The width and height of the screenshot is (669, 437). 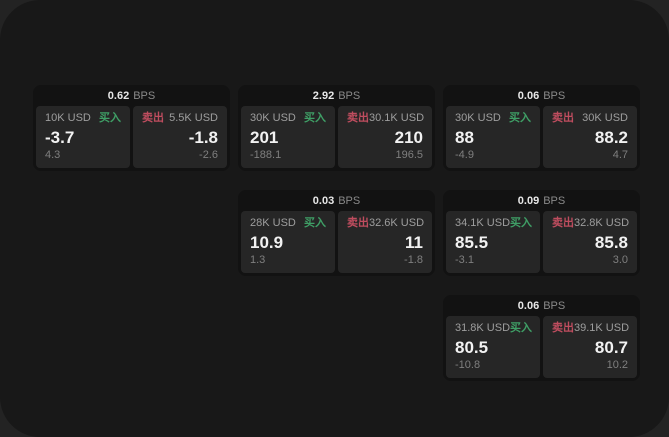 What do you see at coordinates (397, 223) in the screenshot?
I see `sell-amount: 32.6K USD` at bounding box center [397, 223].